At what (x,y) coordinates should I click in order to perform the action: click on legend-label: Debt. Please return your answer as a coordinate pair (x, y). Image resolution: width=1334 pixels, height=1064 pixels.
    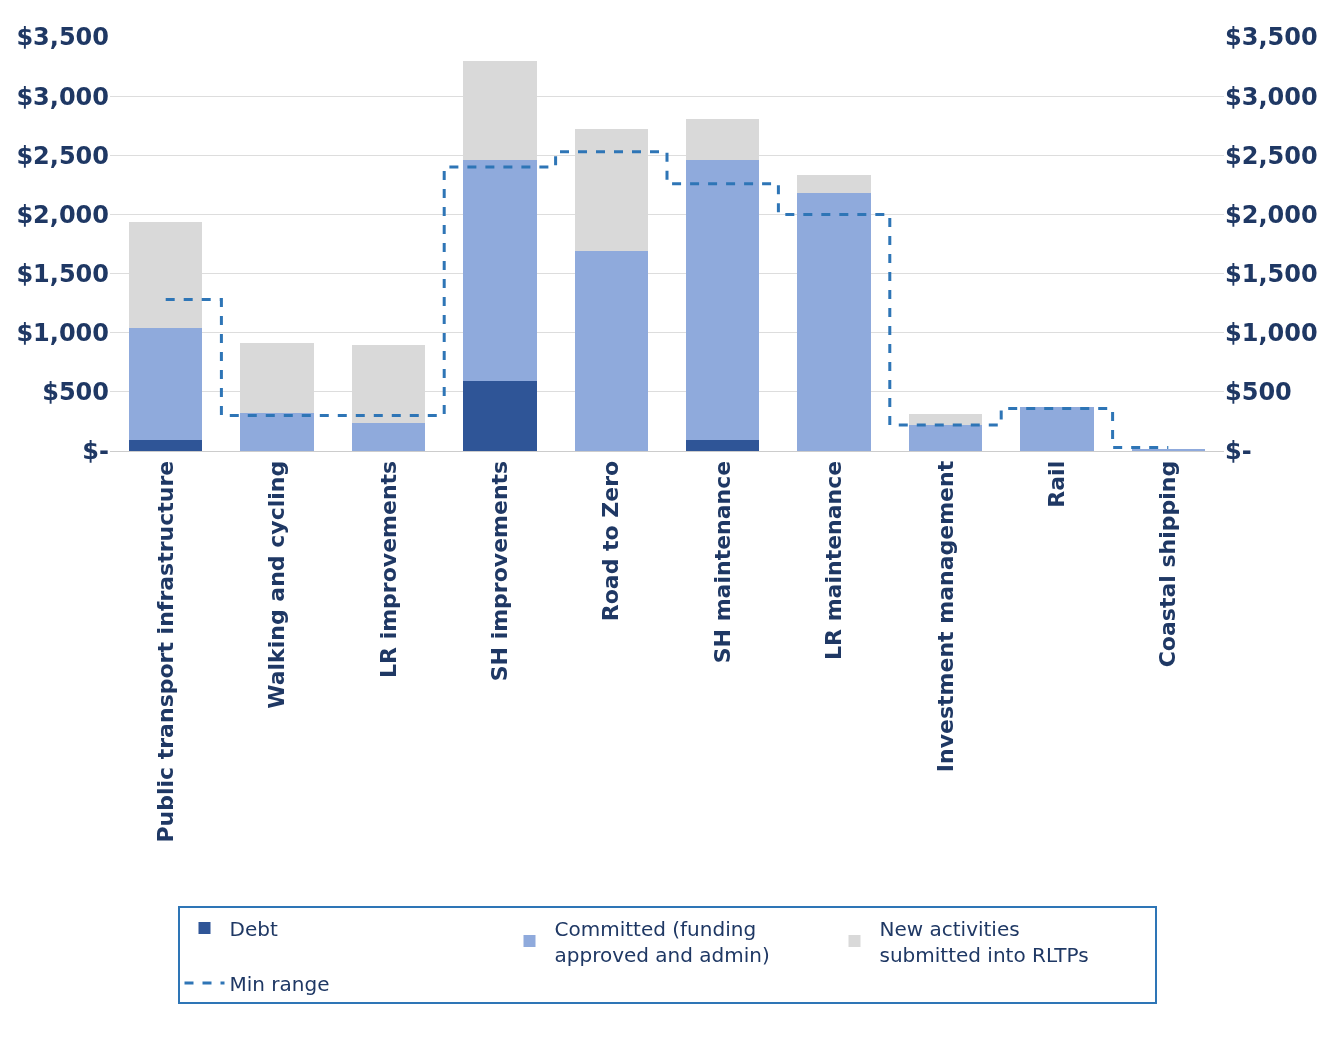
    Looking at the image, I should click on (253, 928).